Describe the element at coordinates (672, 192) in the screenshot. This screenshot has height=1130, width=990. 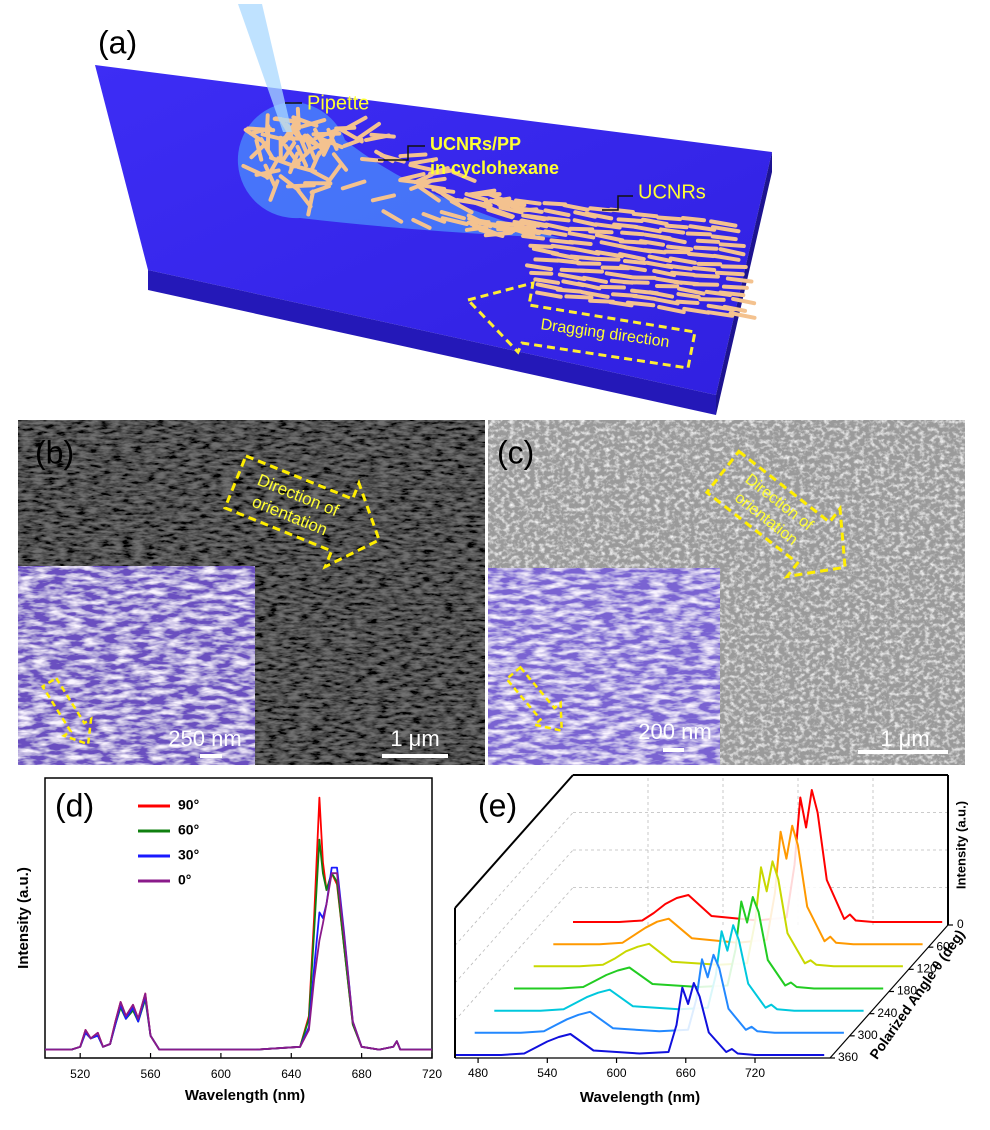
I see `annotation: UCNRs` at that location.